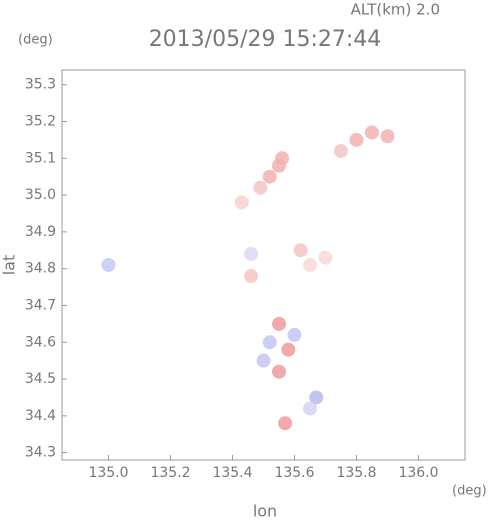 The width and height of the screenshot is (491, 521). I want to click on x-axis-label: lon, so click(265, 511).